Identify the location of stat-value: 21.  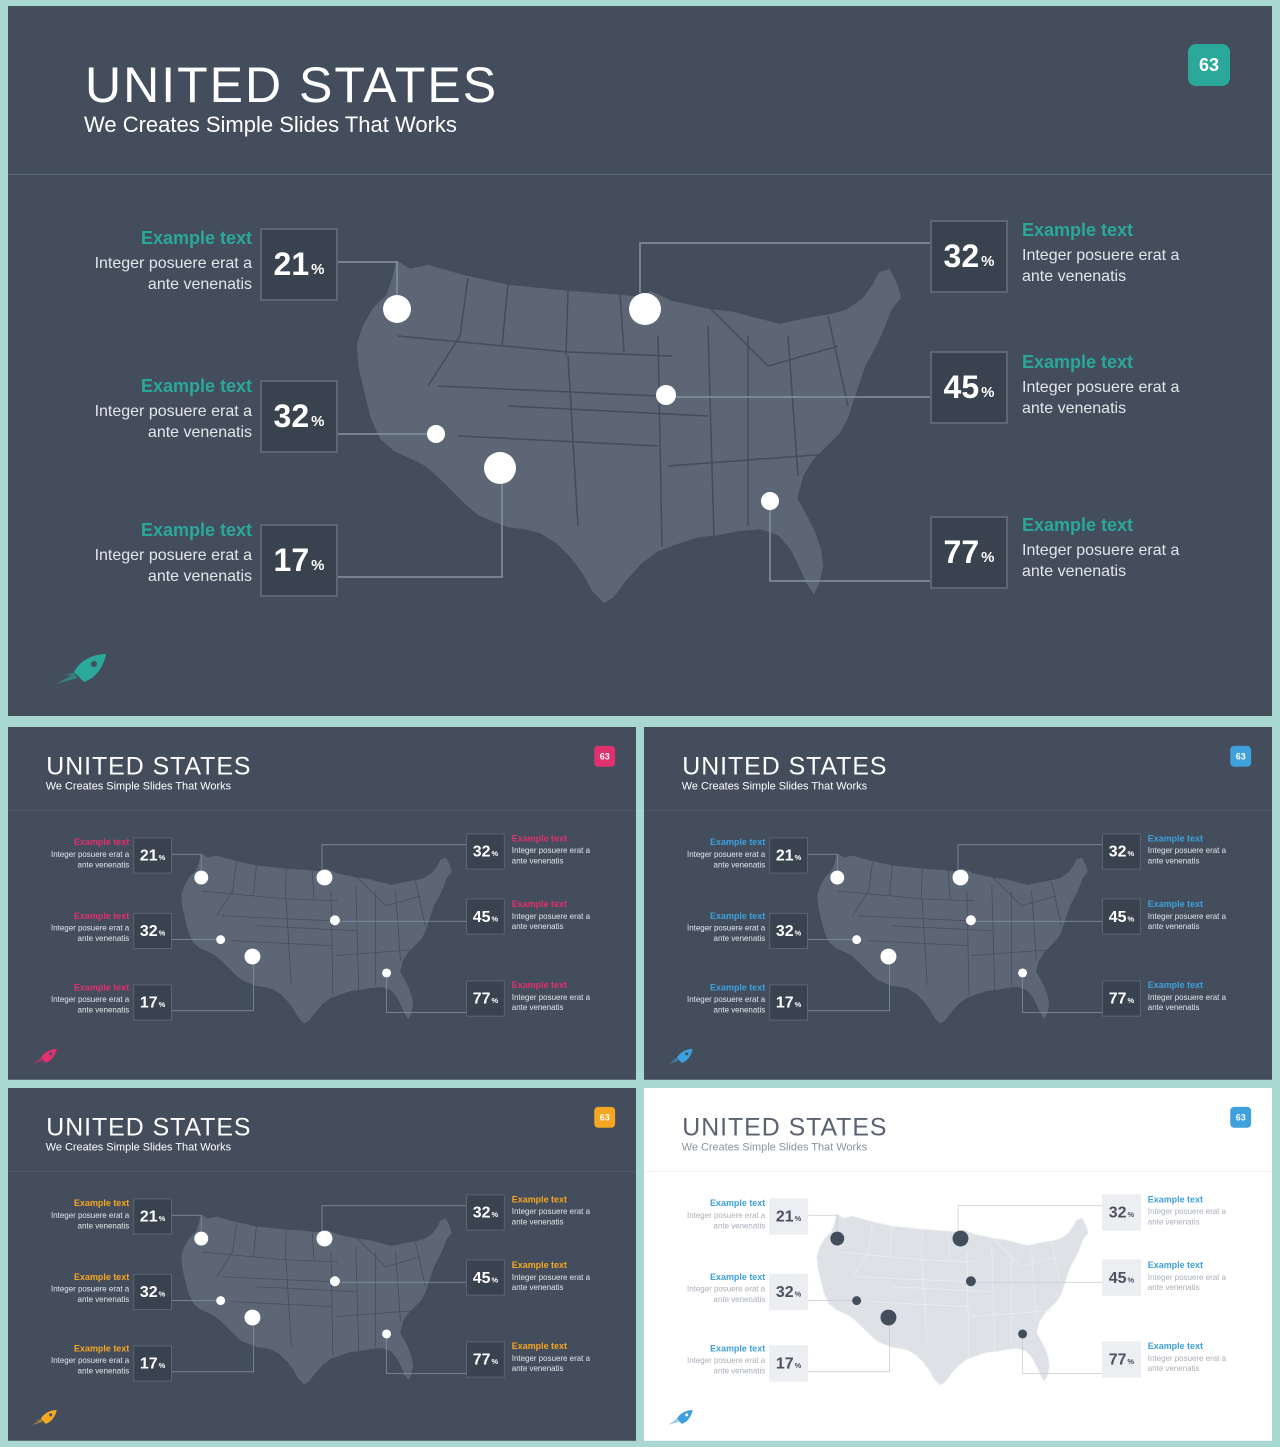
(291, 264).